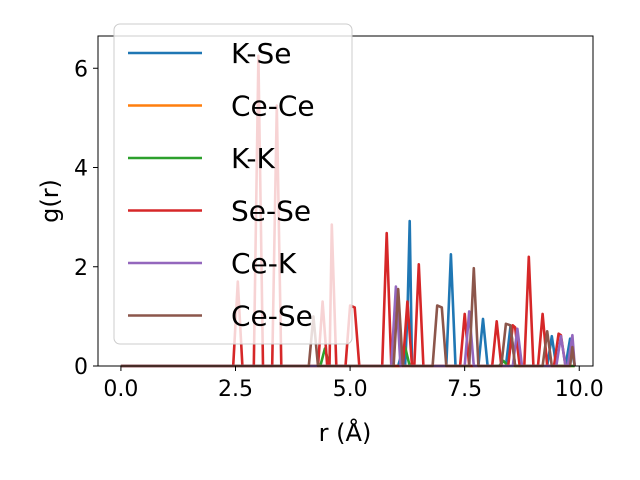  I want to click on x-tick-label: 0.0, so click(120, 389).